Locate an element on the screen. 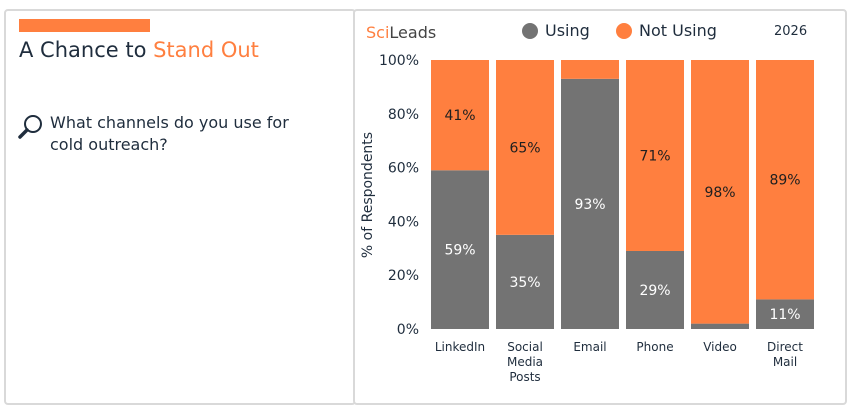 The image size is (850, 412). y-tick-label: 80% is located at coordinates (403, 115).